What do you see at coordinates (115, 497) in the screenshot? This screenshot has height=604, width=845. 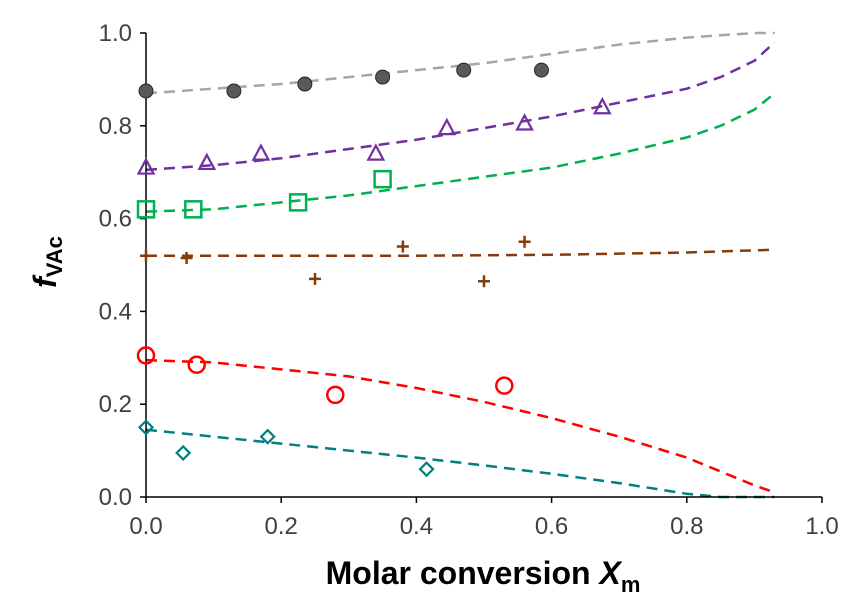 I see `y-tick-label: 0.0` at bounding box center [115, 497].